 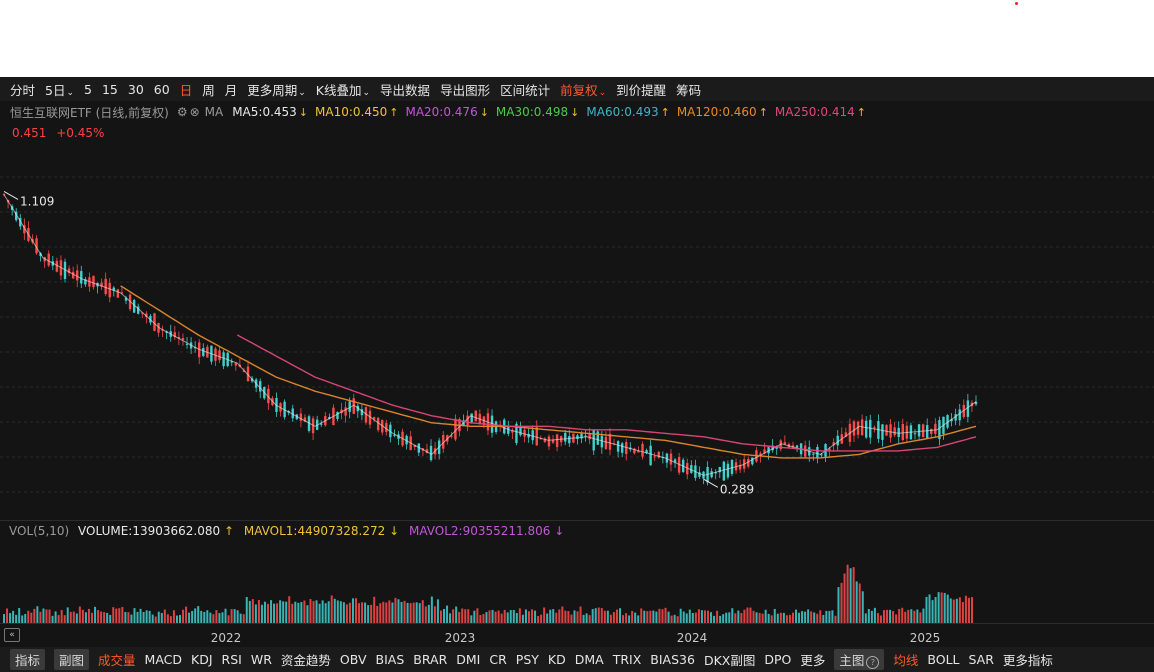 What do you see at coordinates (430, 659) in the screenshot?
I see `indicator-item-10: BRAR` at bounding box center [430, 659].